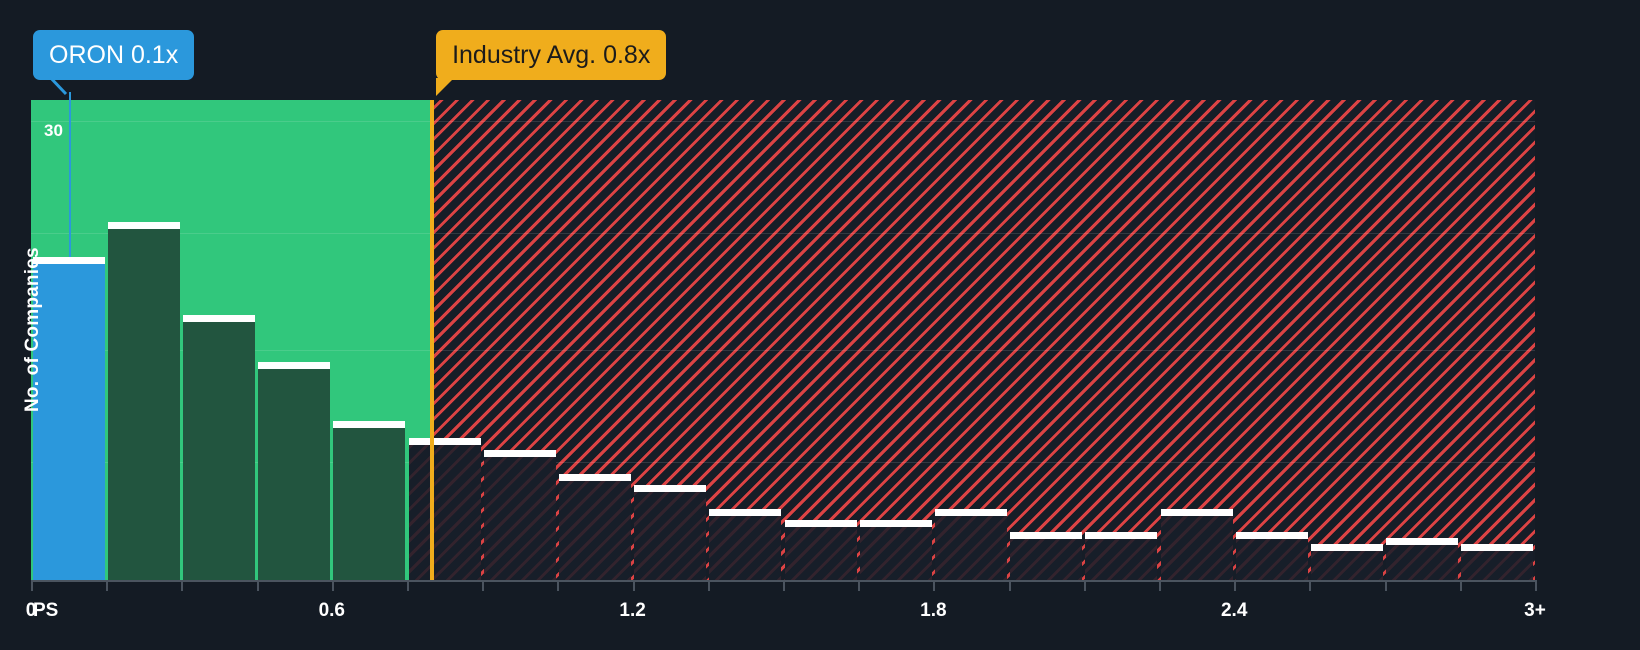  What do you see at coordinates (114, 55) in the screenshot?
I see `company-callout: ORON 0.1x` at bounding box center [114, 55].